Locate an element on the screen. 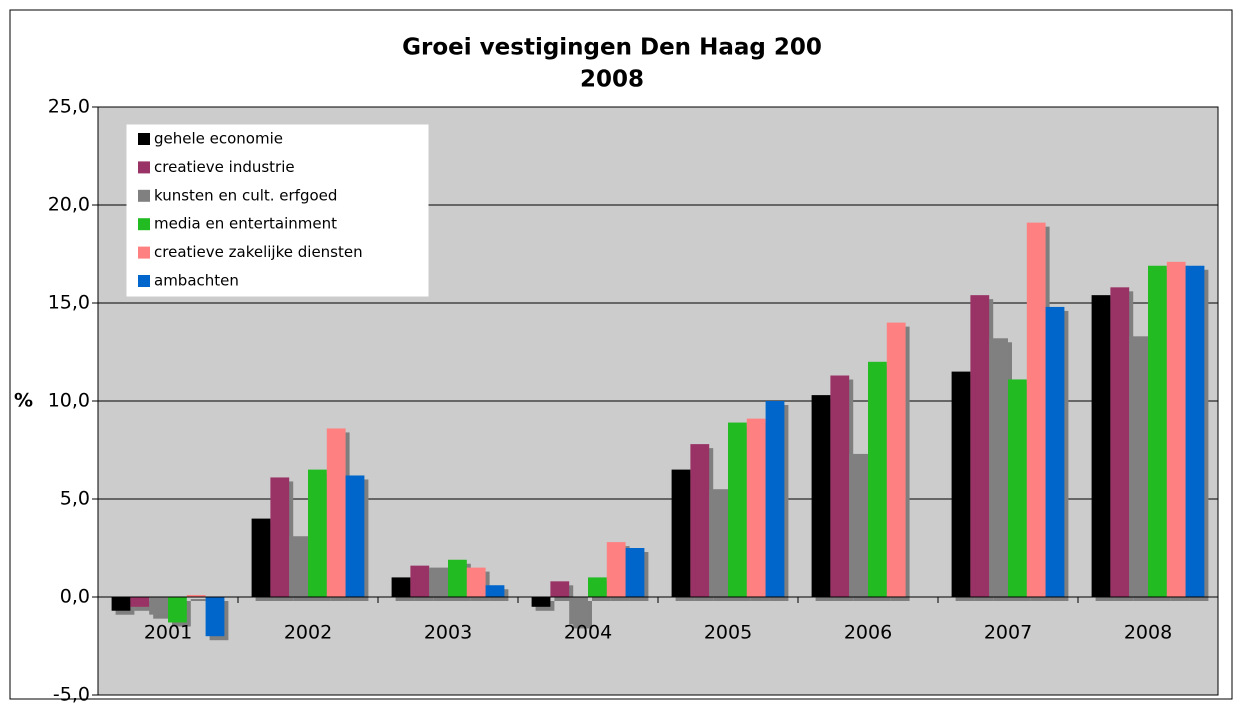 The width and height of the screenshot is (1242, 709). x-tick-label: 2005 is located at coordinates (728, 633).